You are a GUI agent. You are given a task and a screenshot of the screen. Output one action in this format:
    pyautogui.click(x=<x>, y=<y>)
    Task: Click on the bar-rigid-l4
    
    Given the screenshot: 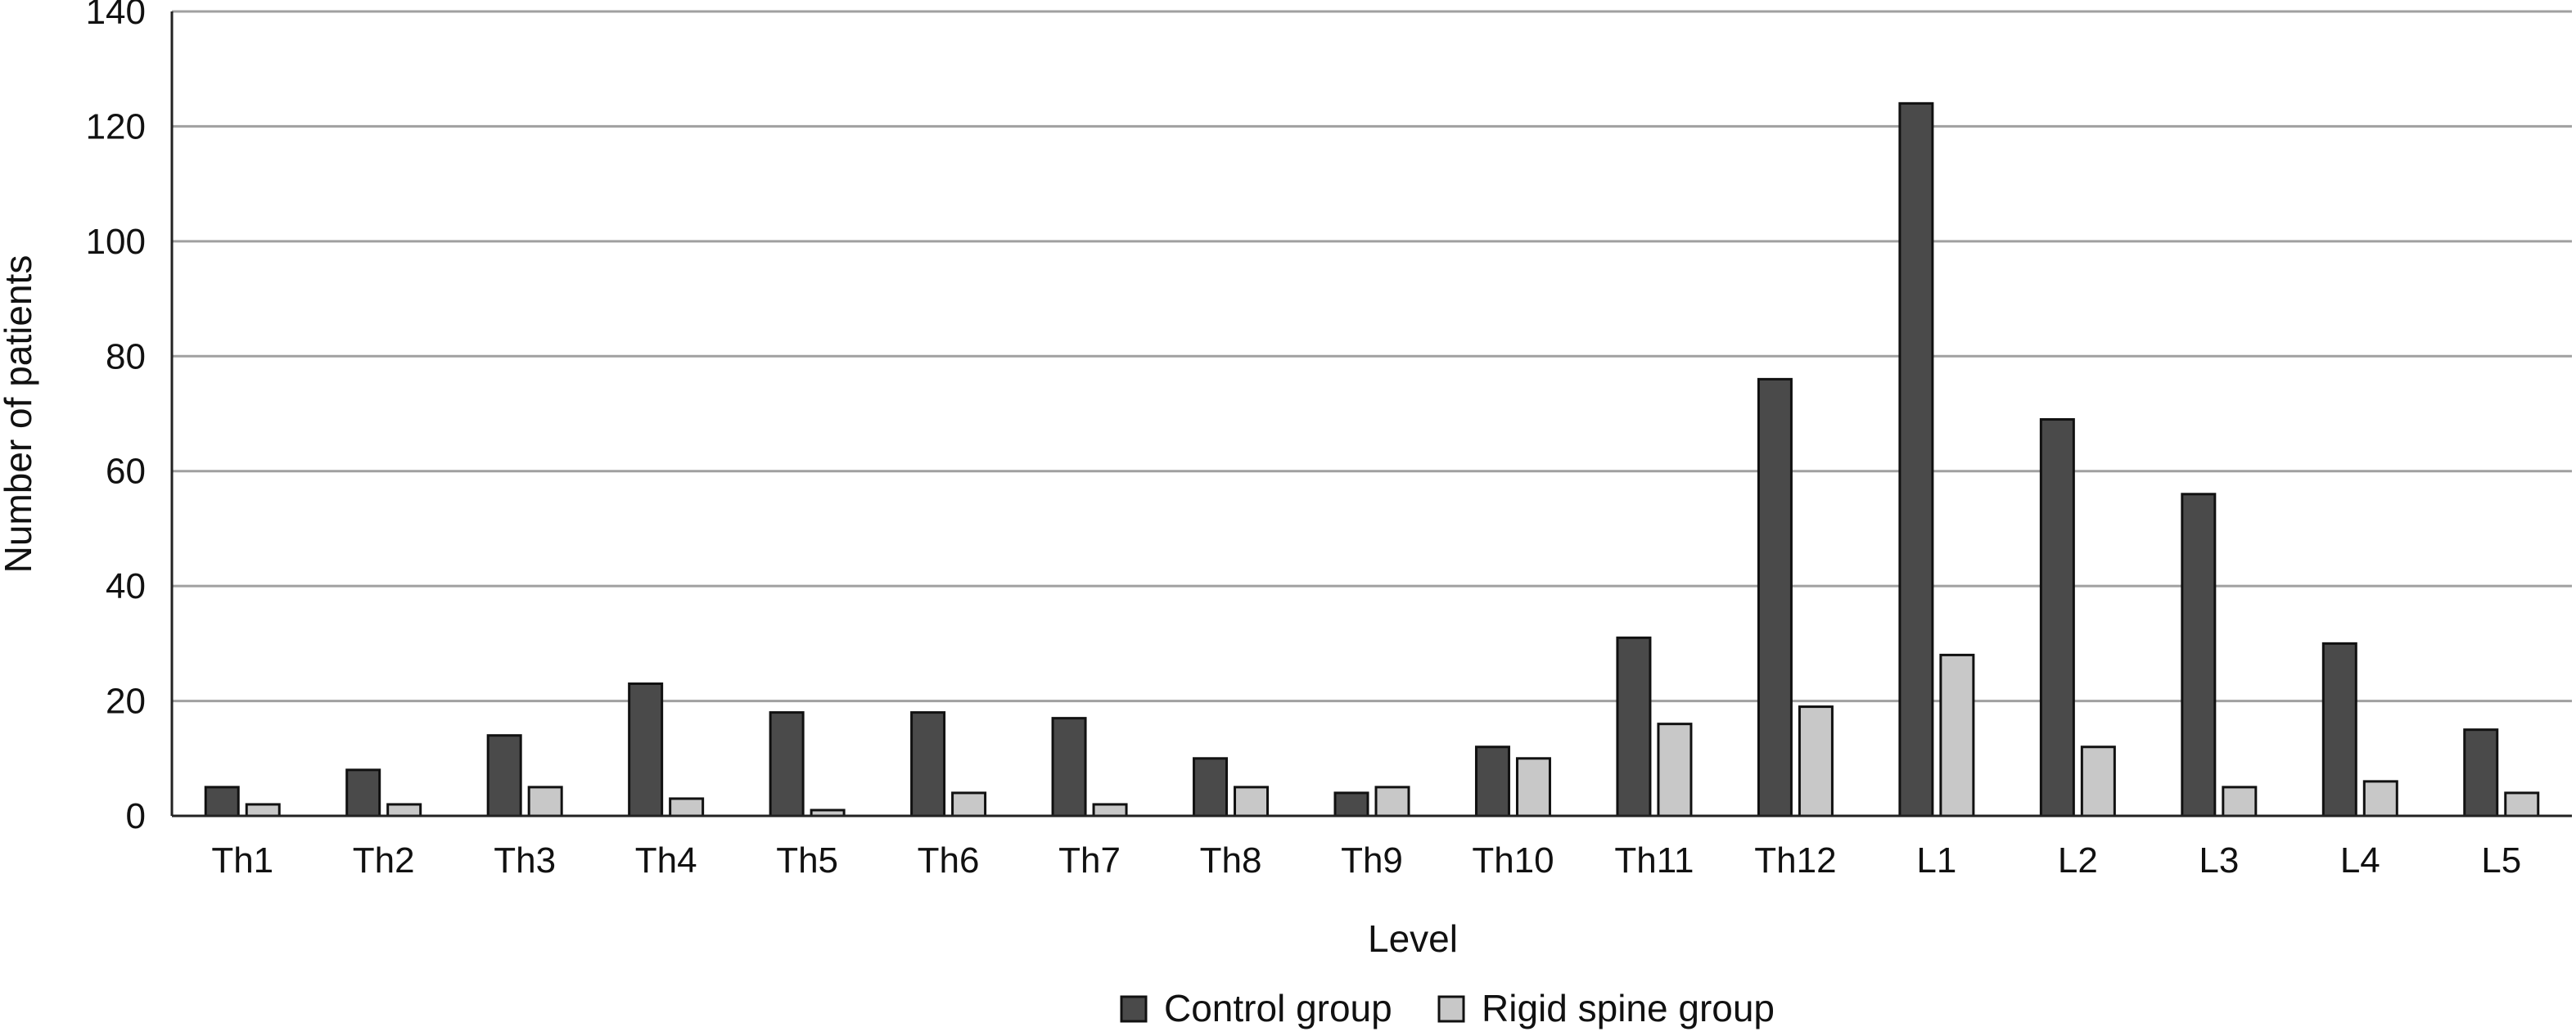 What is the action you would take?
    pyautogui.click(x=2380, y=799)
    